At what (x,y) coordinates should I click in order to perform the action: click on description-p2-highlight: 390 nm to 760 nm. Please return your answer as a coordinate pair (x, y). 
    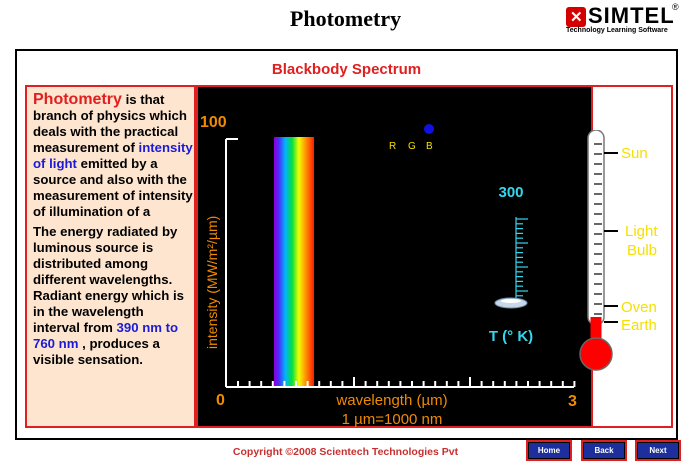
    Looking at the image, I should click on (106, 335).